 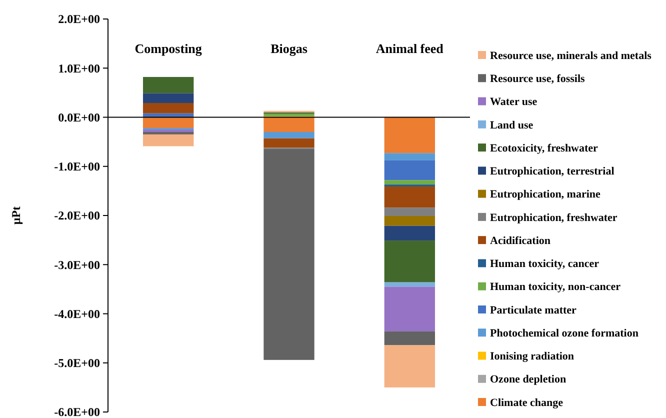 What do you see at coordinates (79, 117) in the screenshot?
I see `y-tick-label: 0.0E+00` at bounding box center [79, 117].